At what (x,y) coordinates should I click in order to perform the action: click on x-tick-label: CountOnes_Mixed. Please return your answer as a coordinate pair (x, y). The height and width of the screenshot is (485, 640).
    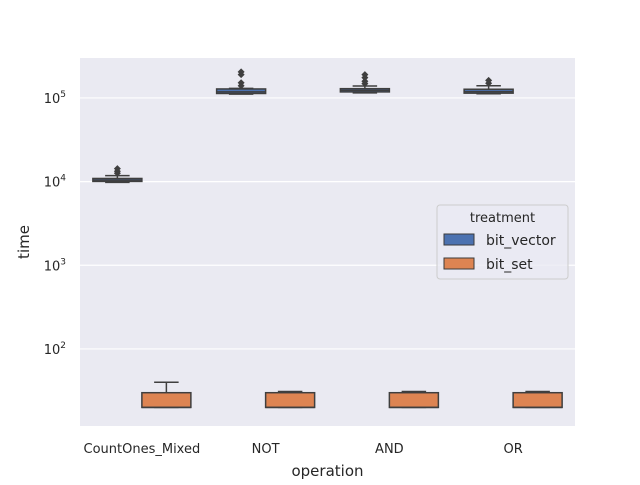
    Looking at the image, I should click on (142, 449).